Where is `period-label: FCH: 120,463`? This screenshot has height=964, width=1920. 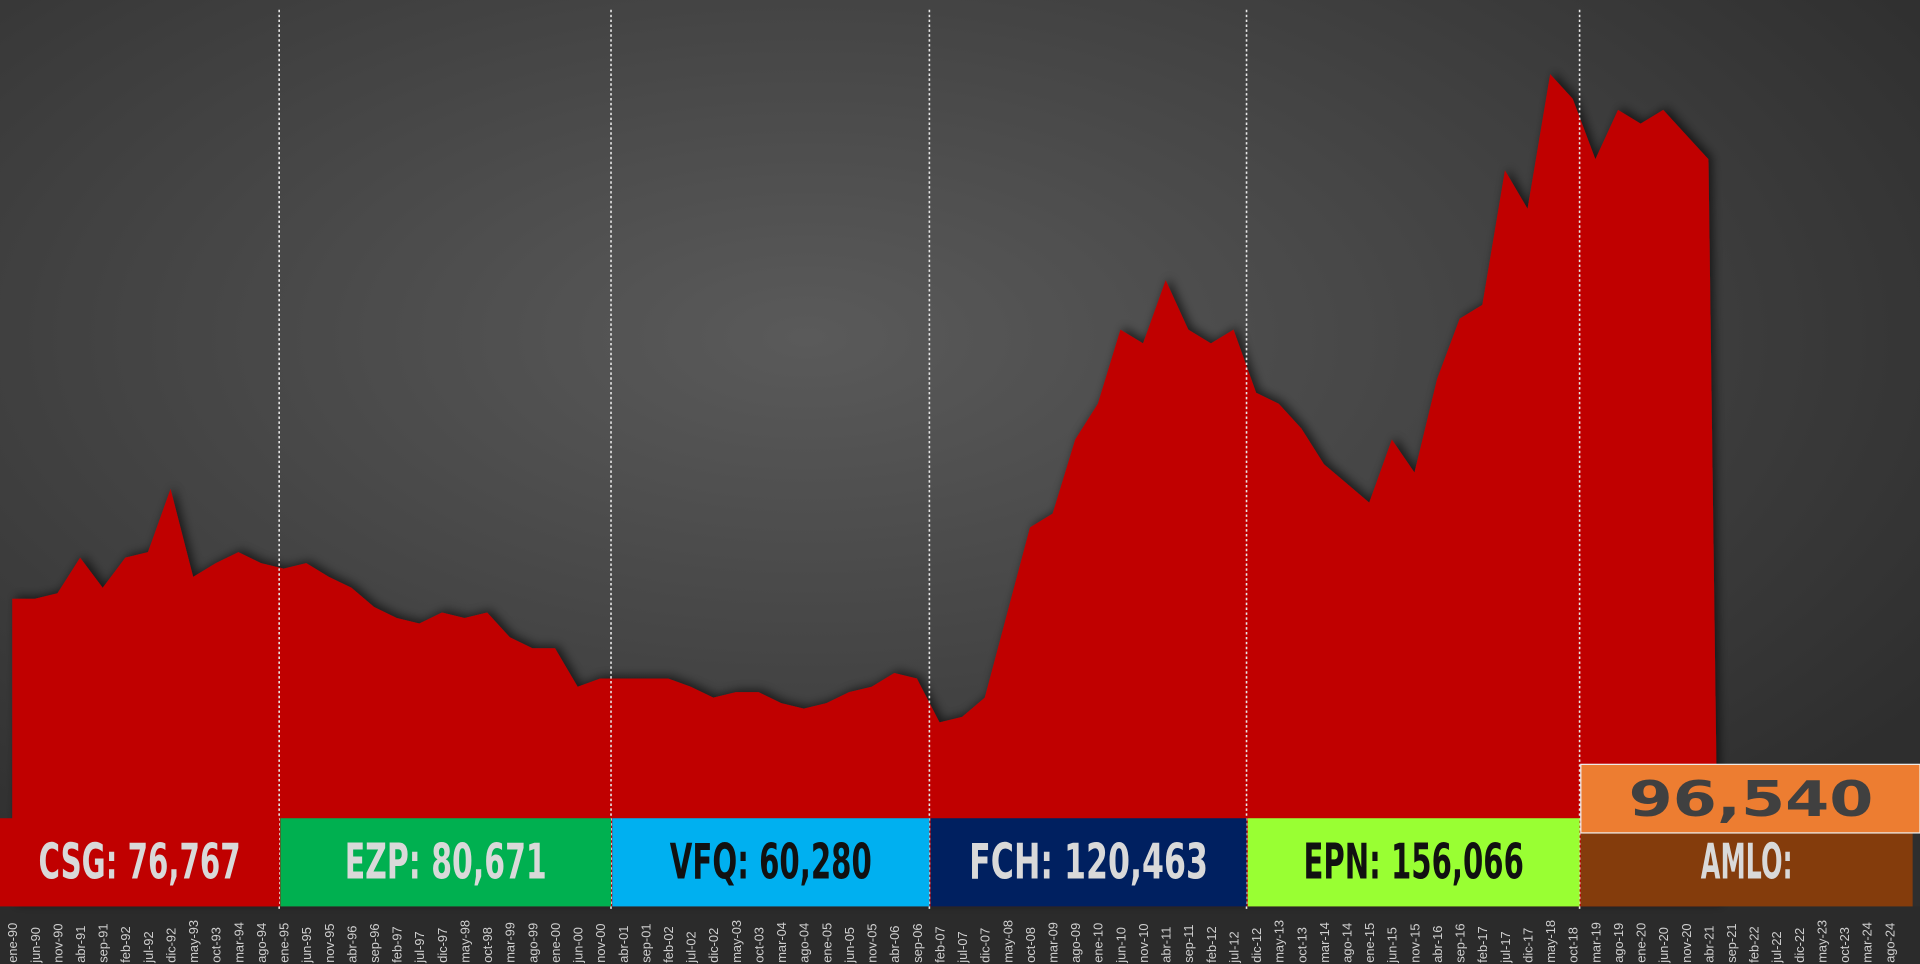 period-label: FCH: 120,463 is located at coordinates (1088, 861).